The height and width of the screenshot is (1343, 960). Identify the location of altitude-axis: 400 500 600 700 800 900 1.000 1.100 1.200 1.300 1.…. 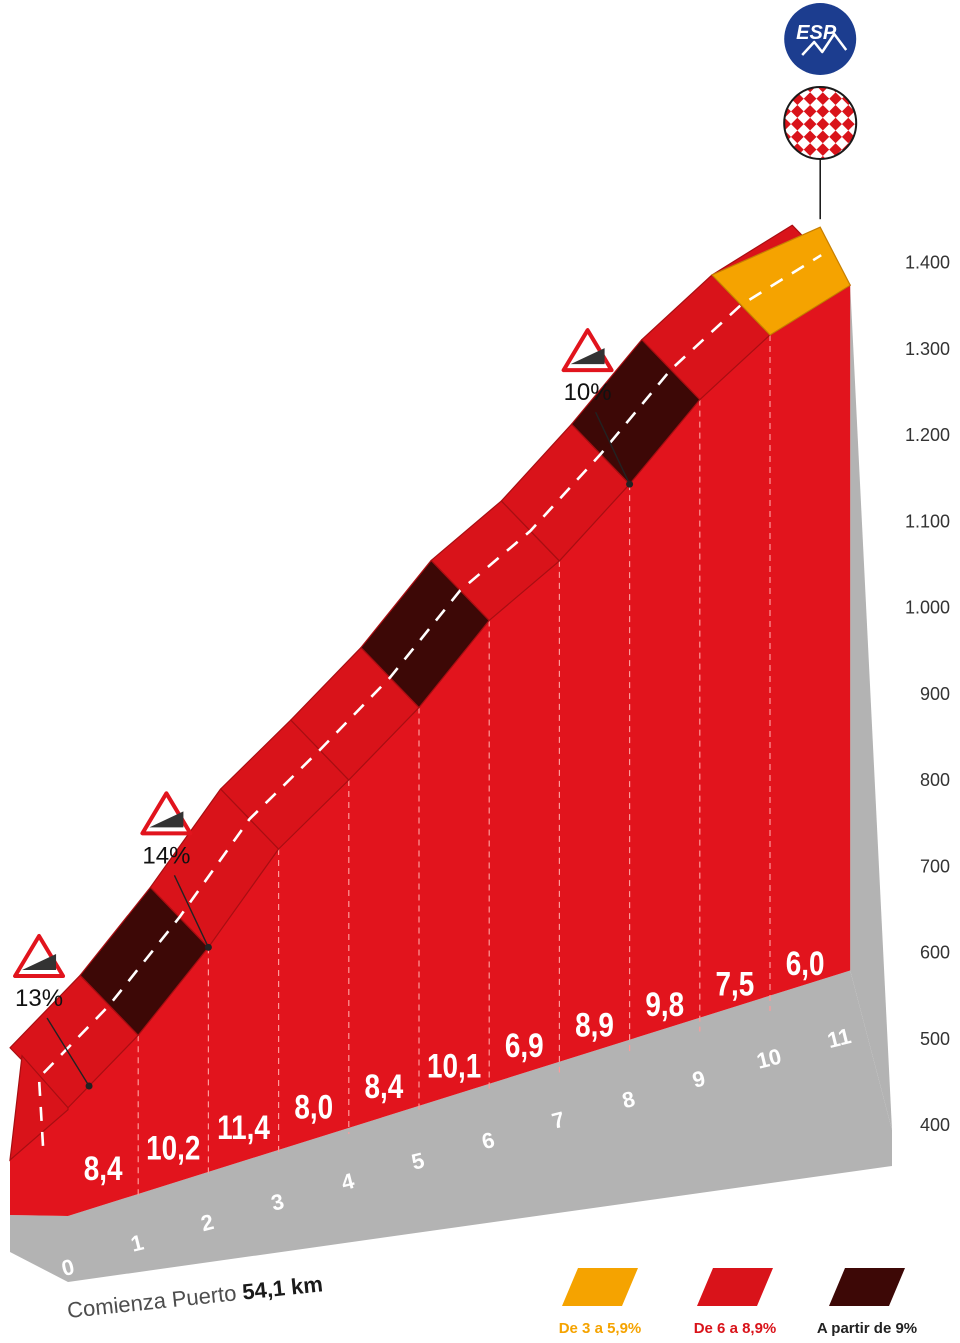
(927, 694).